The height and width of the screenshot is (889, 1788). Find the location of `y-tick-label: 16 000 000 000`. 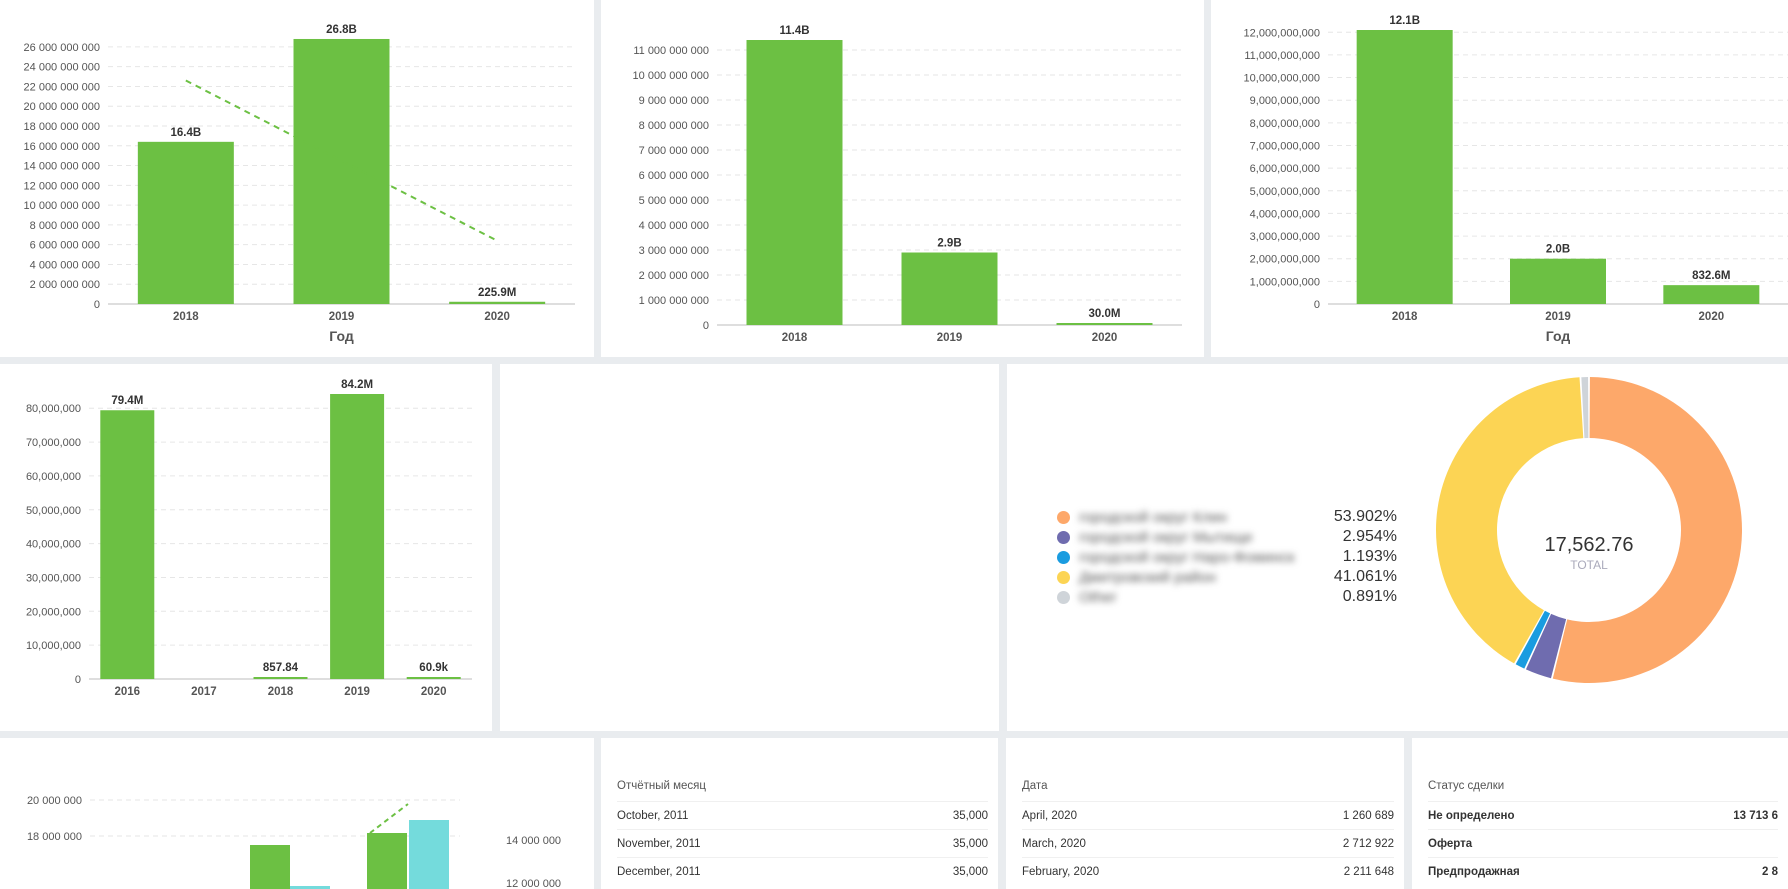

y-tick-label: 16 000 000 000 is located at coordinates (62, 147).